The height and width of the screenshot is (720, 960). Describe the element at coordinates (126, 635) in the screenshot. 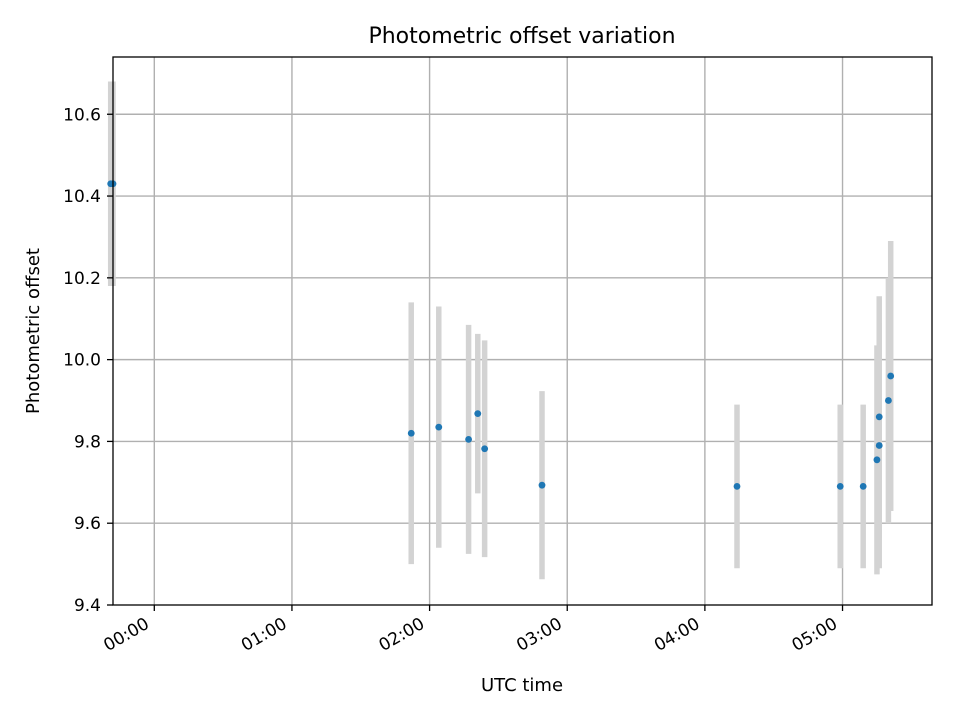

I see `x-tick-label: 00:00` at that location.